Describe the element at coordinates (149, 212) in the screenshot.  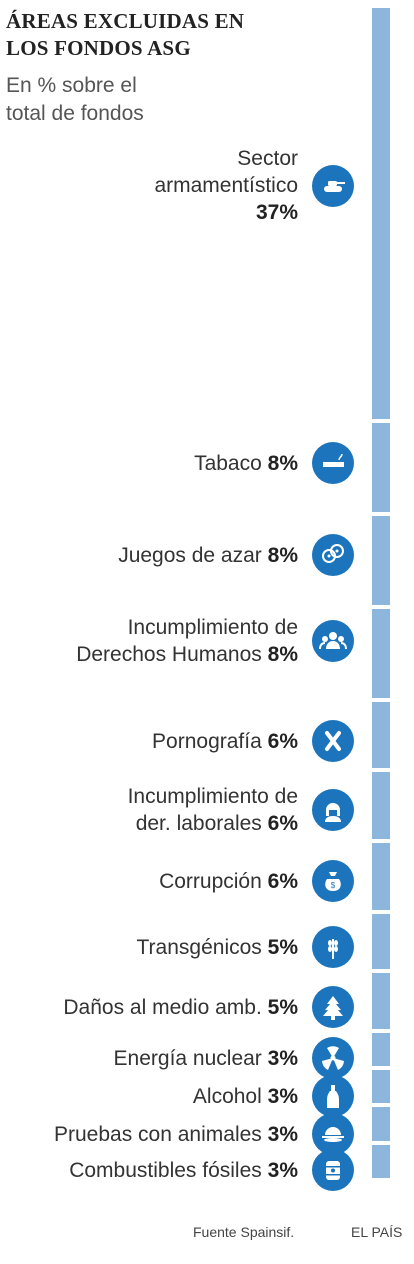
I see `category-label-line: 37%` at that location.